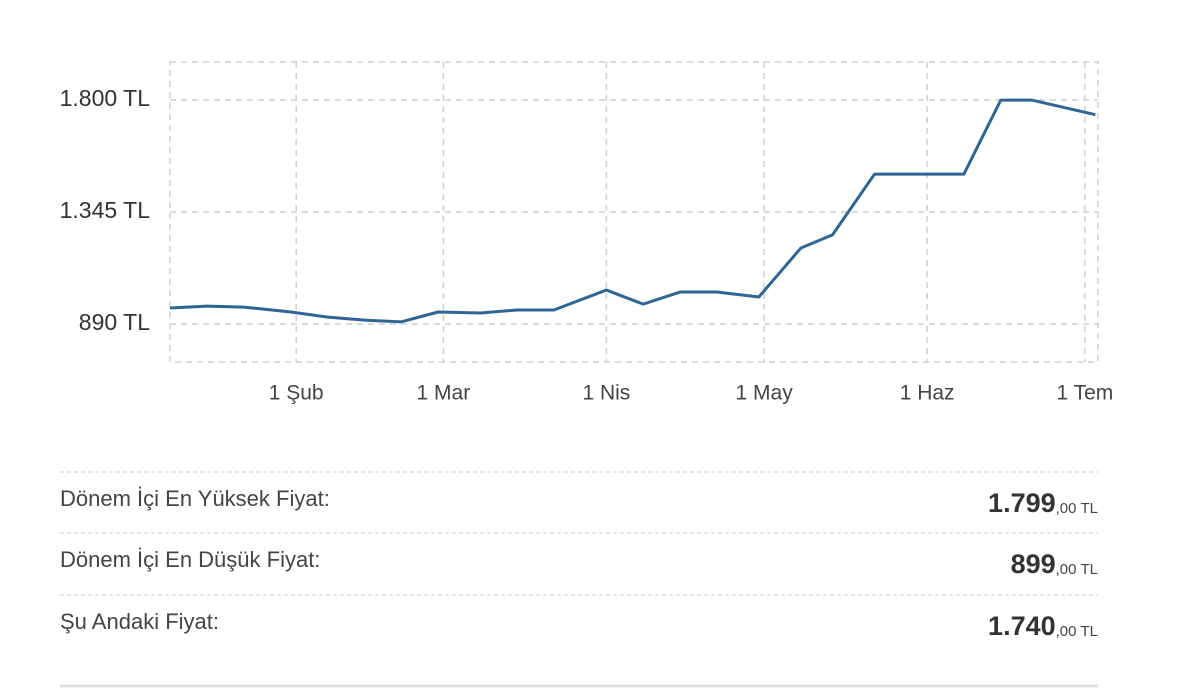 This screenshot has width=1200, height=688. Describe the element at coordinates (114, 322) in the screenshot. I see `y-tick-label: 890 TL` at that location.